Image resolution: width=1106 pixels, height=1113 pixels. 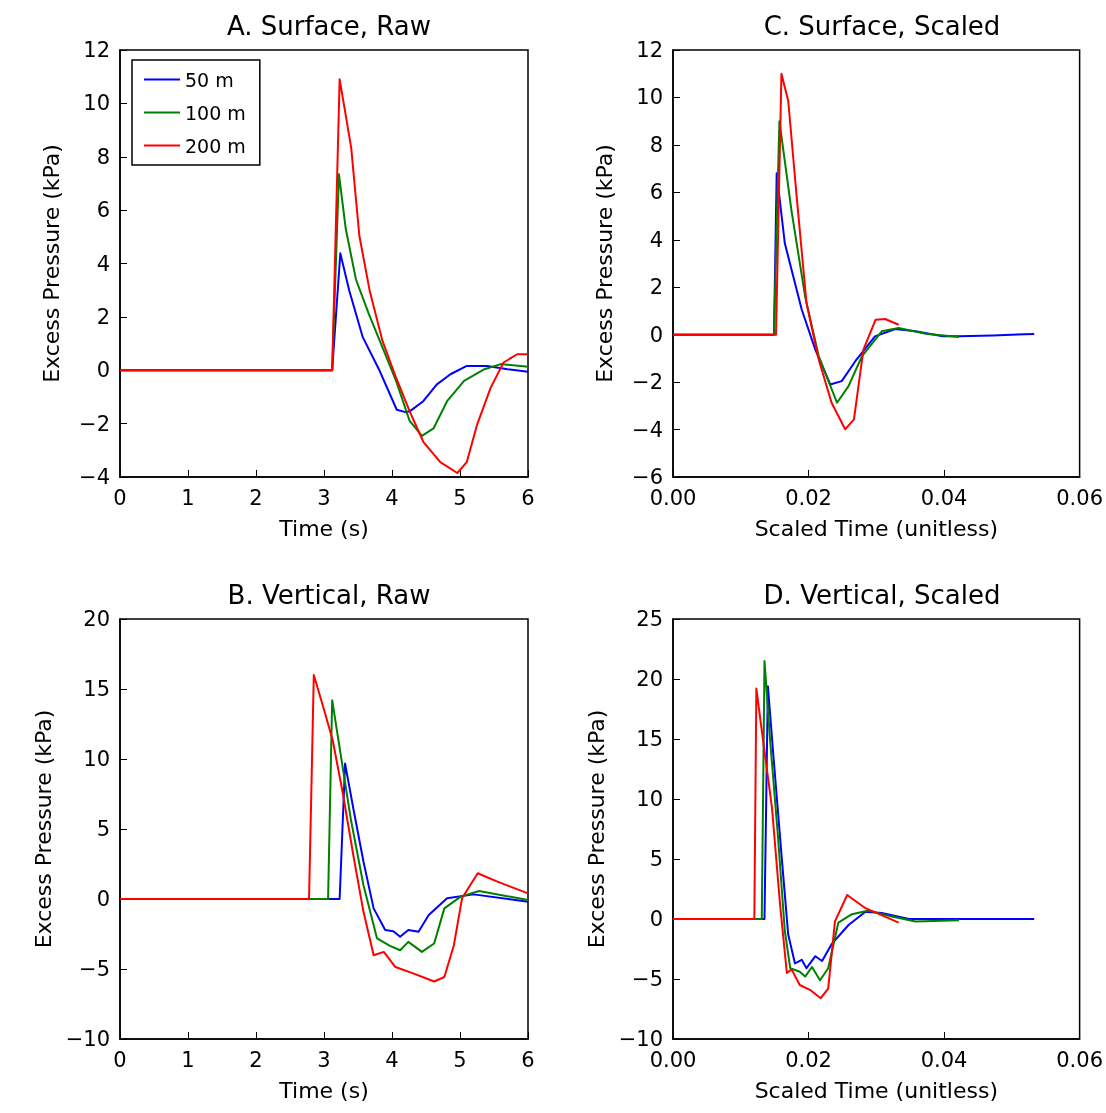 What do you see at coordinates (882, 26) in the screenshot?
I see `chart-title: C. Surface, Scaled` at bounding box center [882, 26].